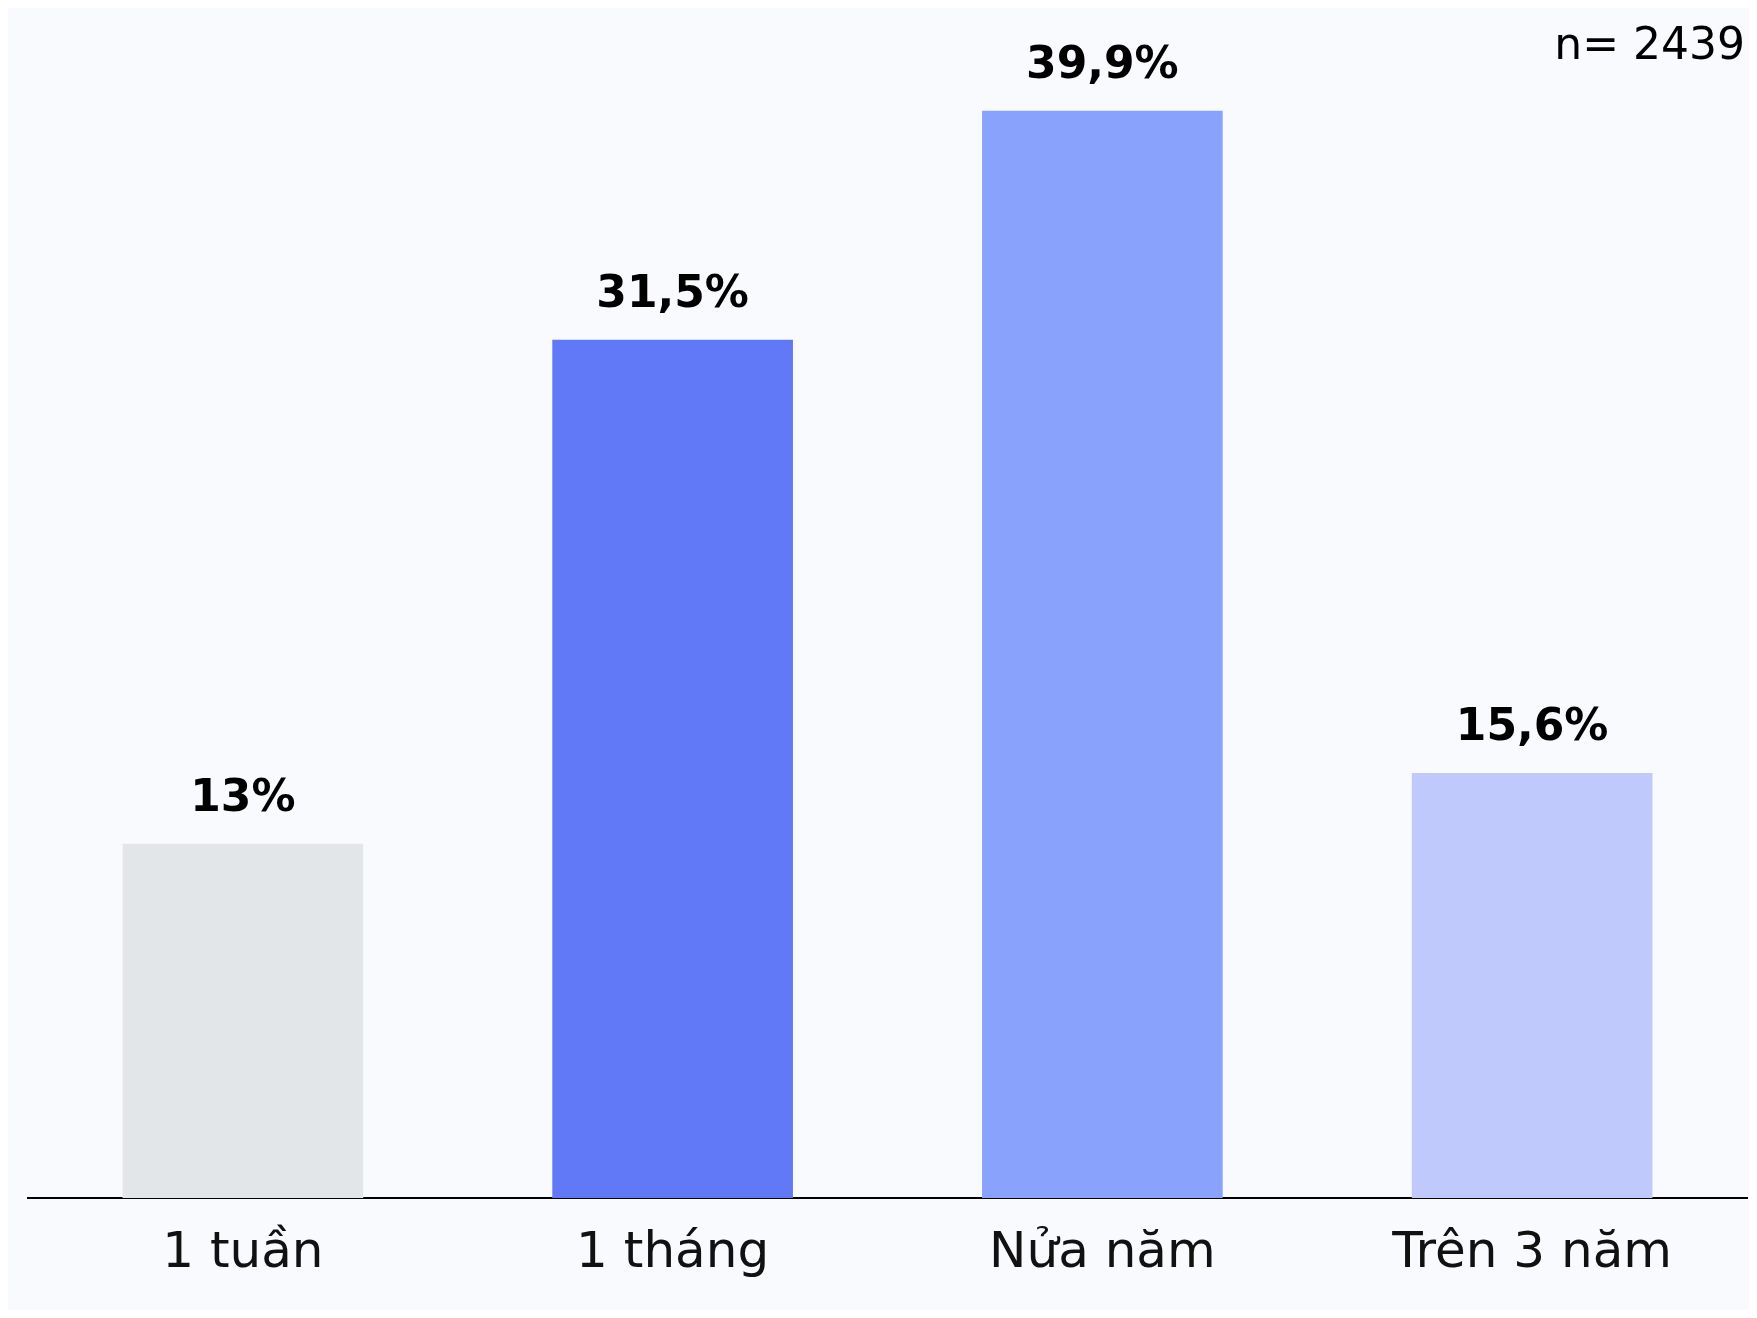 Image resolution: width=1757 pixels, height=1318 pixels. What do you see at coordinates (672, 292) in the screenshot?
I see `data-label: 31,5%` at bounding box center [672, 292].